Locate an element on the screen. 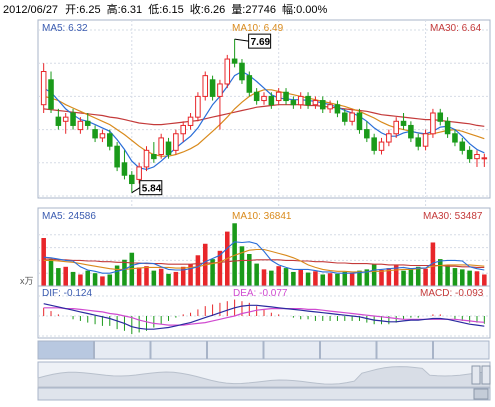 The height and width of the screenshot is (407, 495). tab-kdj is located at coordinates (122, 350).